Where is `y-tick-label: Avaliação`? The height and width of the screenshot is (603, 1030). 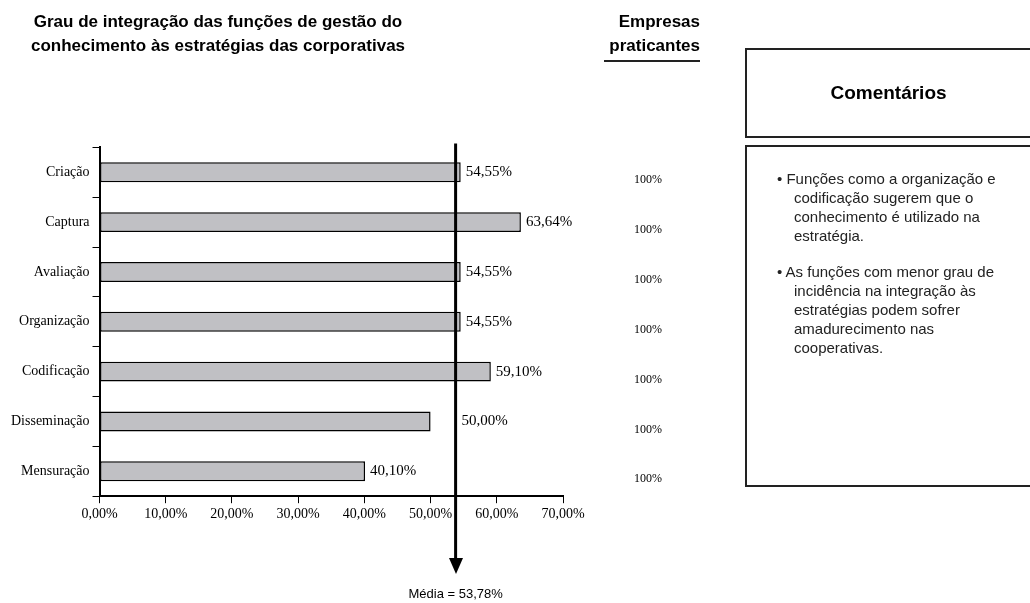
y-tick-label: Avaliação is located at coordinates (61, 271).